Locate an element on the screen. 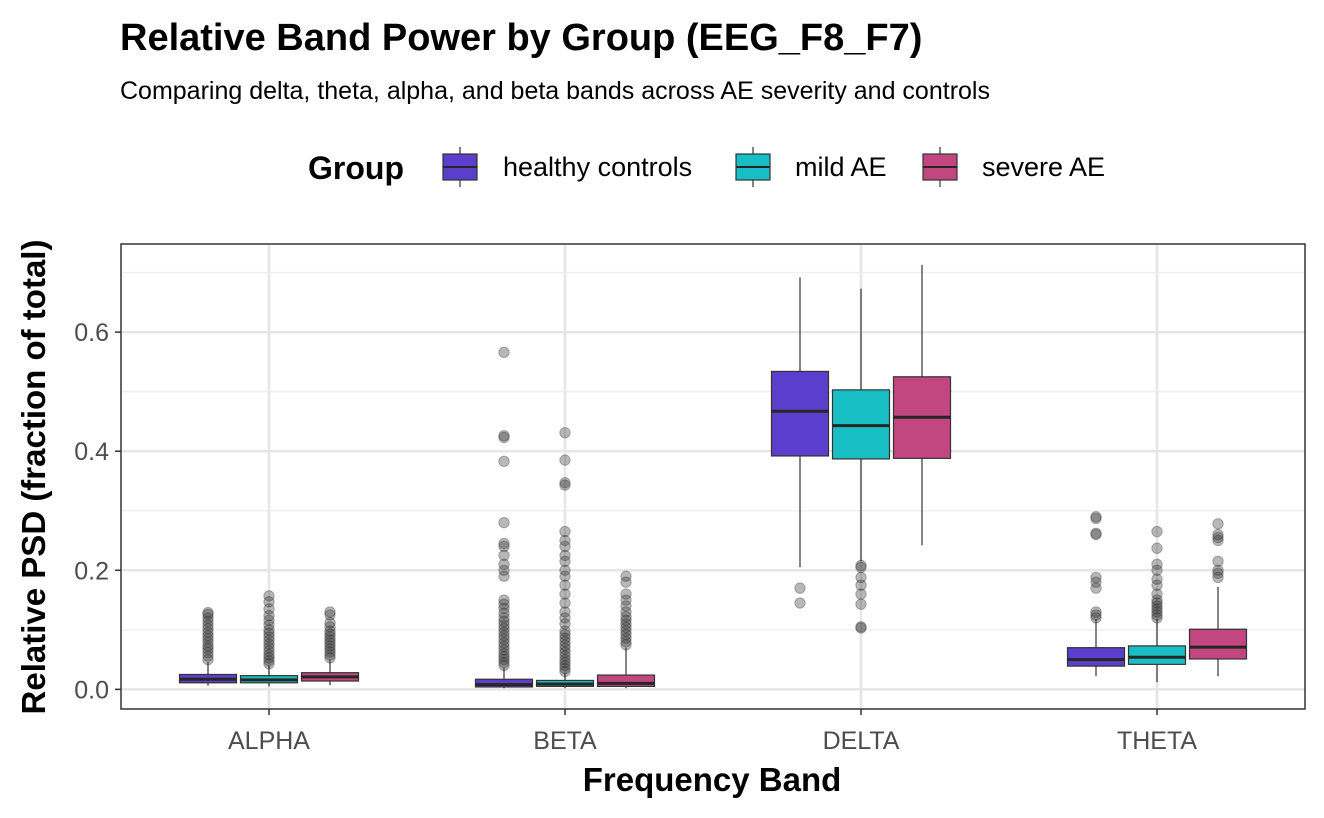 The height and width of the screenshot is (818, 1324). box-delta-severe-ae is located at coordinates (922, 405).